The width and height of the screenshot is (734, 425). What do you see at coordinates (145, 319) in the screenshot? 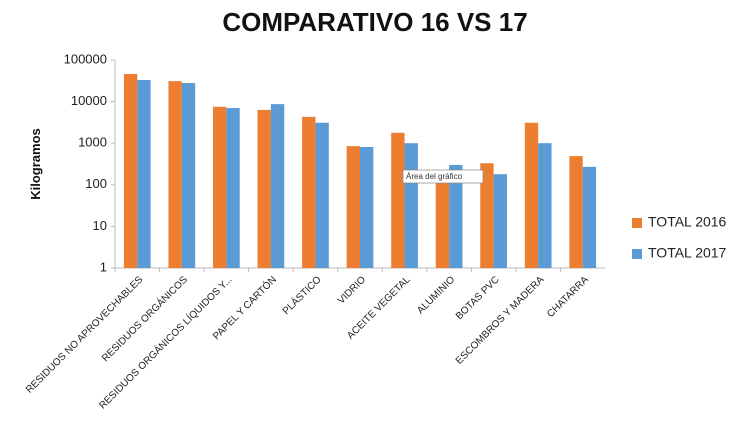
I see `x-tick-label: RESIDUOS ORGÁNICOS` at bounding box center [145, 319].